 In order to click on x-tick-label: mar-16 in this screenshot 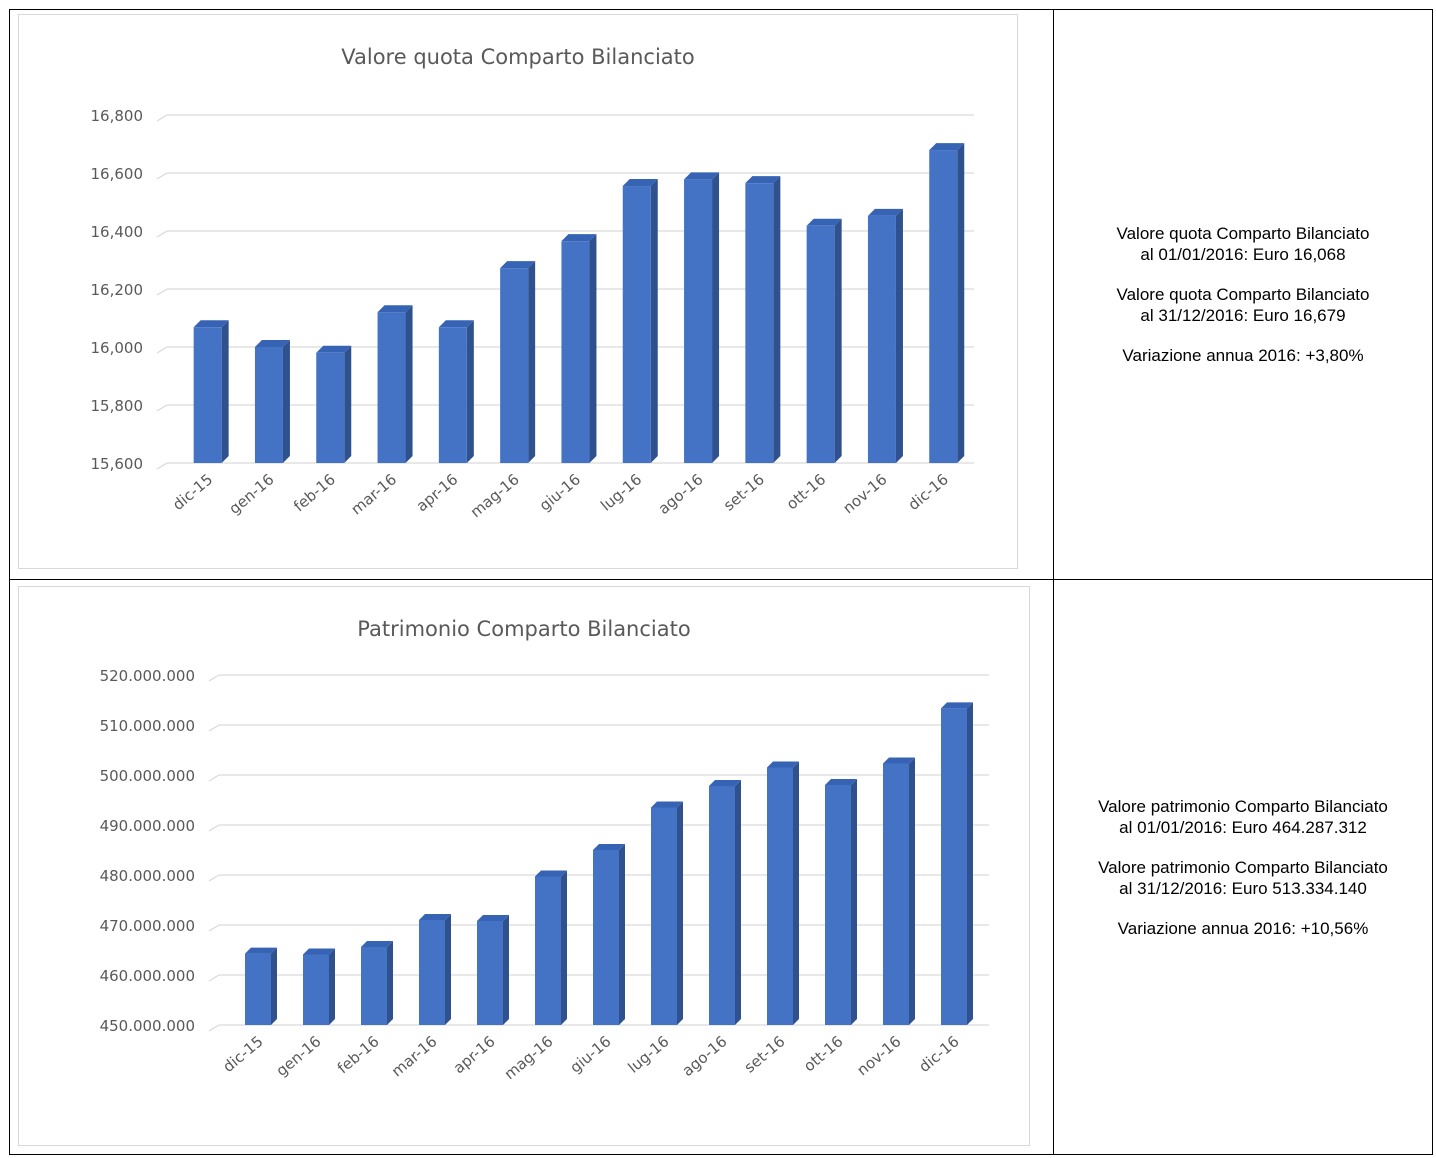, I will do `click(414, 1056)`.